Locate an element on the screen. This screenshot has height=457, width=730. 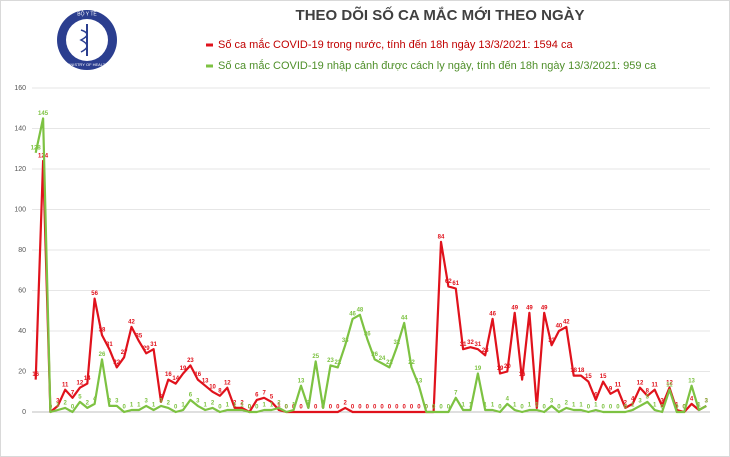
chart-title: THEO DÕI SỐ CA MẮC MỚI THEO NGÀY is located at coordinates (440, 15).